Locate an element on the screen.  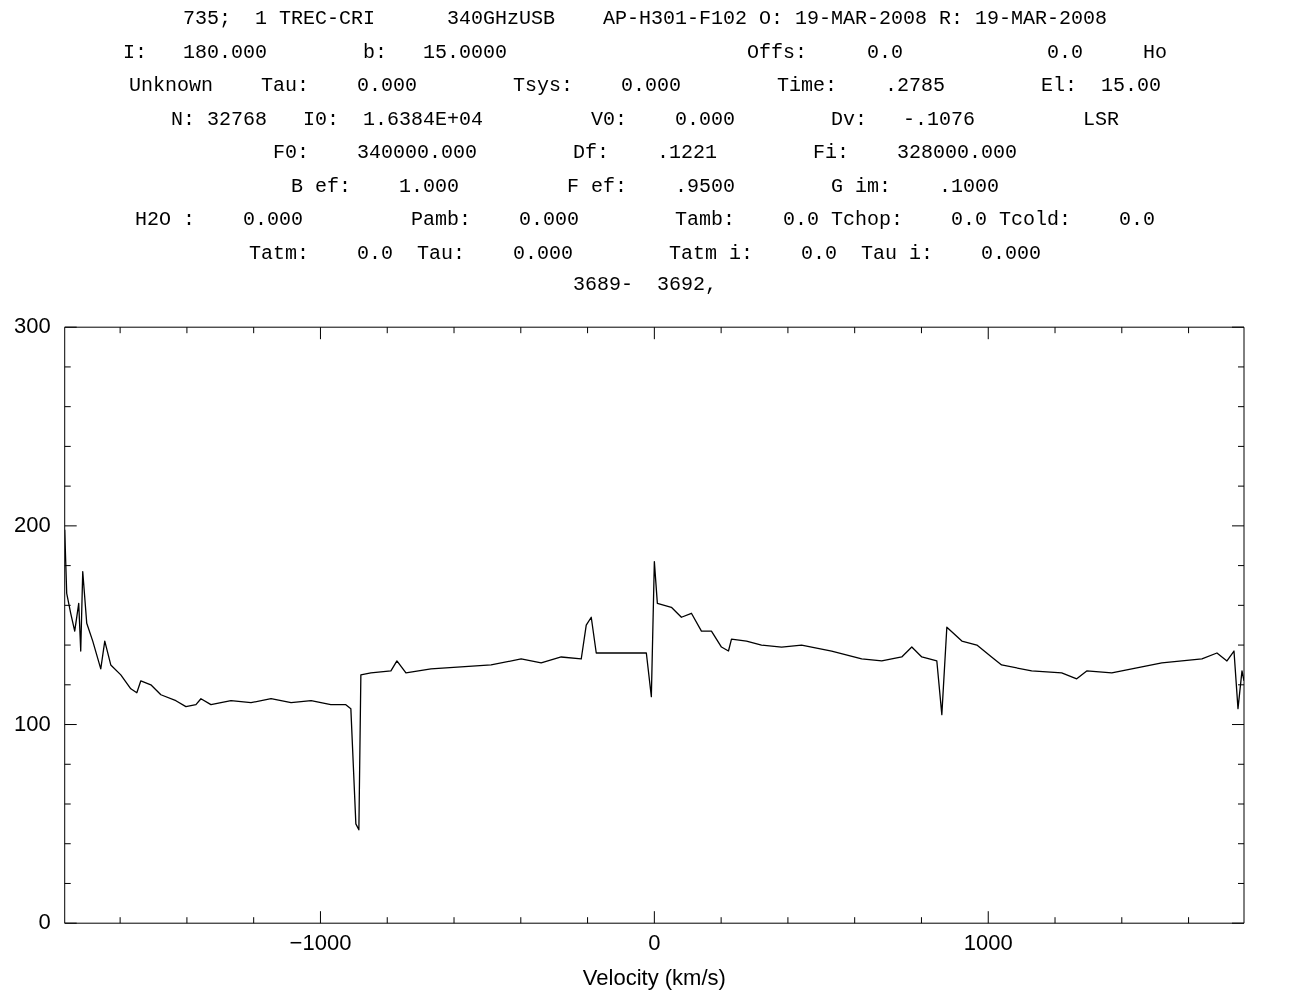
text: B ef: 1.000 F ef: .9500 G im: .1000 is located at coordinates (645, 186).